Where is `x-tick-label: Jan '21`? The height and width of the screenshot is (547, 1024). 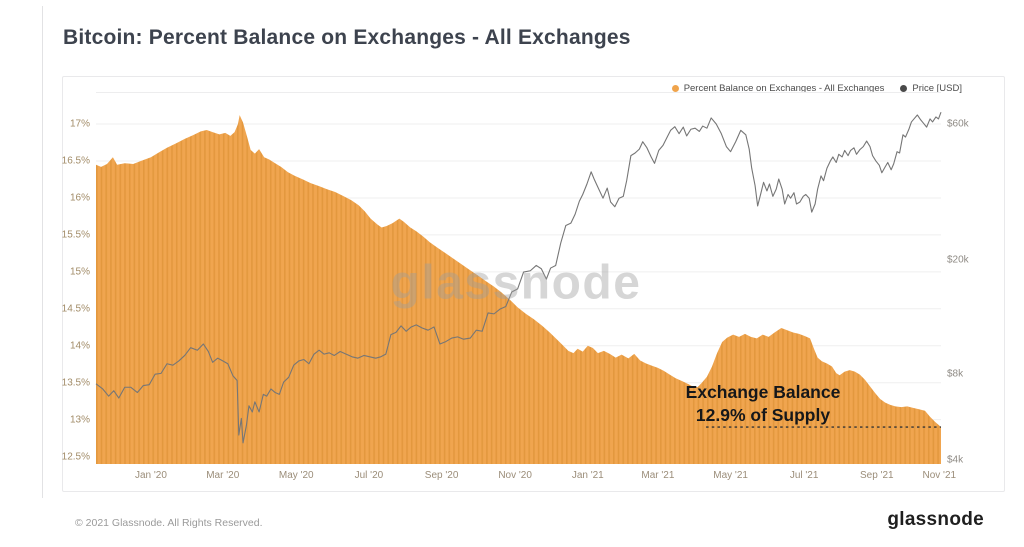 x-tick-label: Jan '21 is located at coordinates (587, 475).